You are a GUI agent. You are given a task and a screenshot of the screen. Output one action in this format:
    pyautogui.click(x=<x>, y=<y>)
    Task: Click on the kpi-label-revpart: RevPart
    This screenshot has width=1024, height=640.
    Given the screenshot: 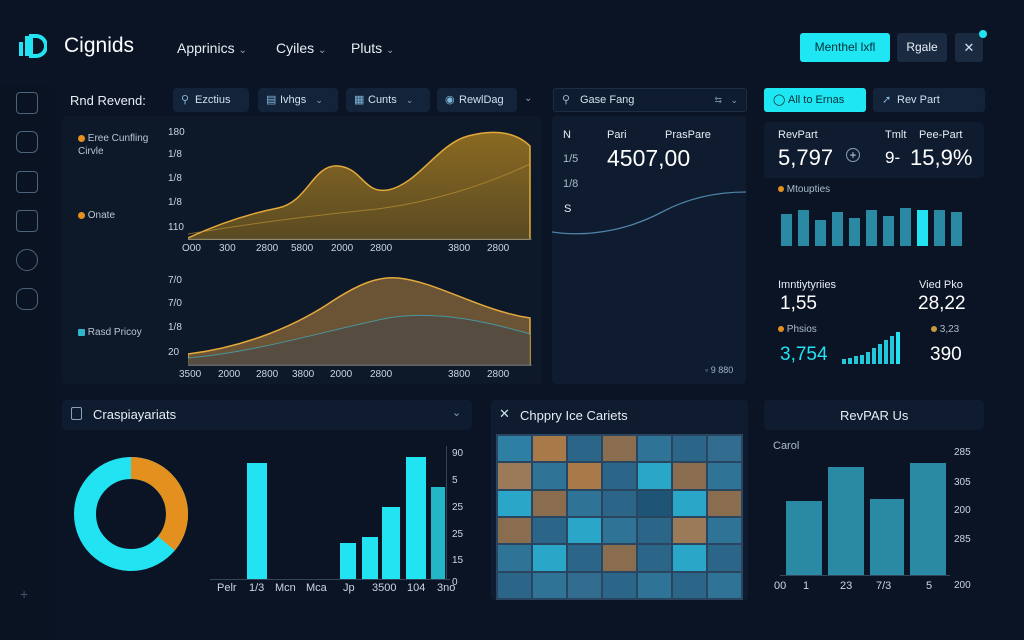 What is the action you would take?
    pyautogui.click(x=798, y=135)
    